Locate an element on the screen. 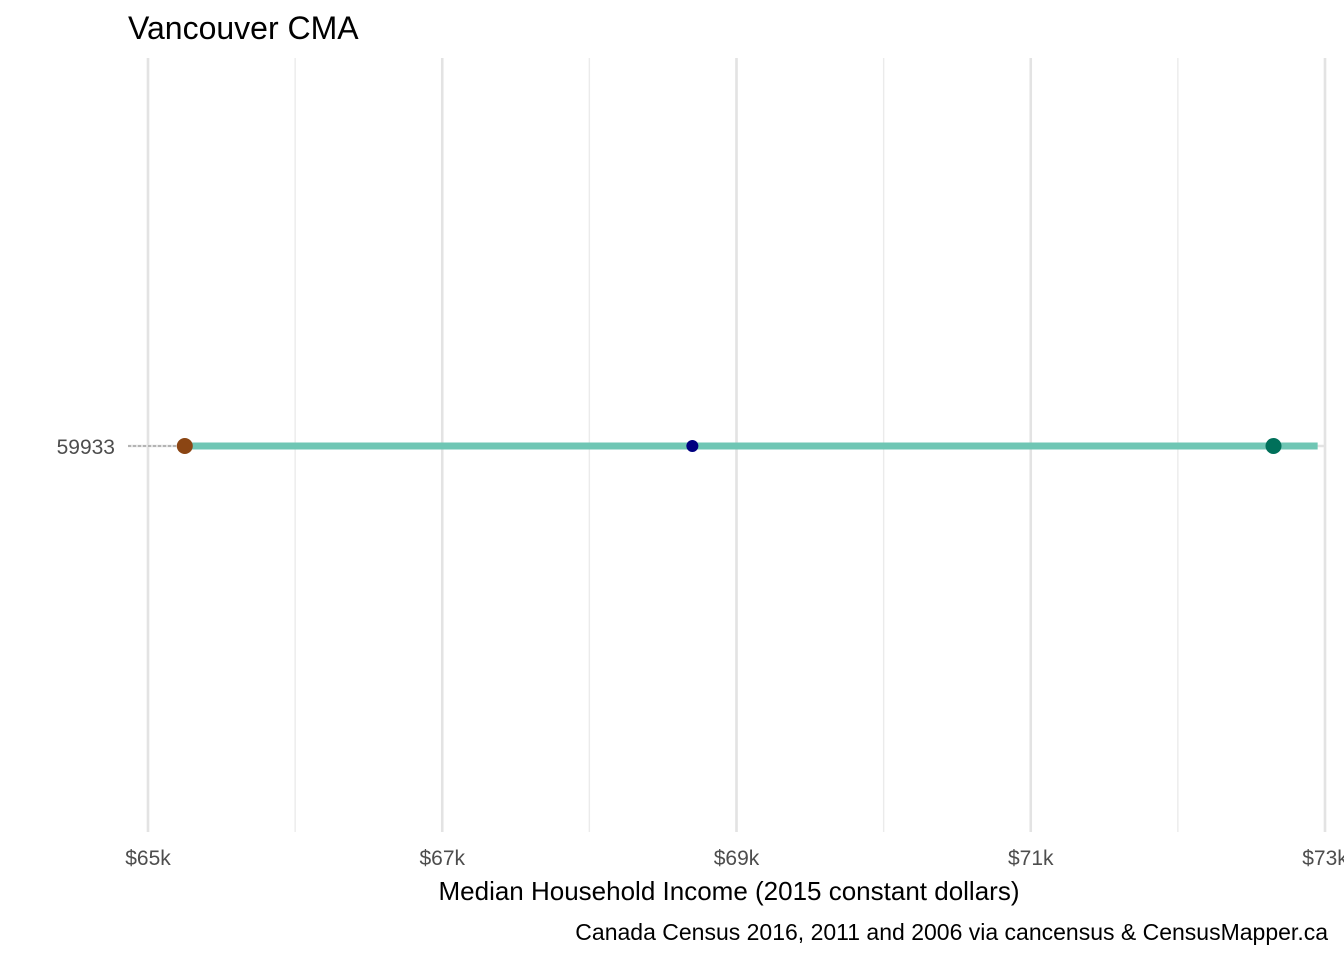 This screenshot has width=1344, height=960. y-tick-labels: 59933 is located at coordinates (86, 447).